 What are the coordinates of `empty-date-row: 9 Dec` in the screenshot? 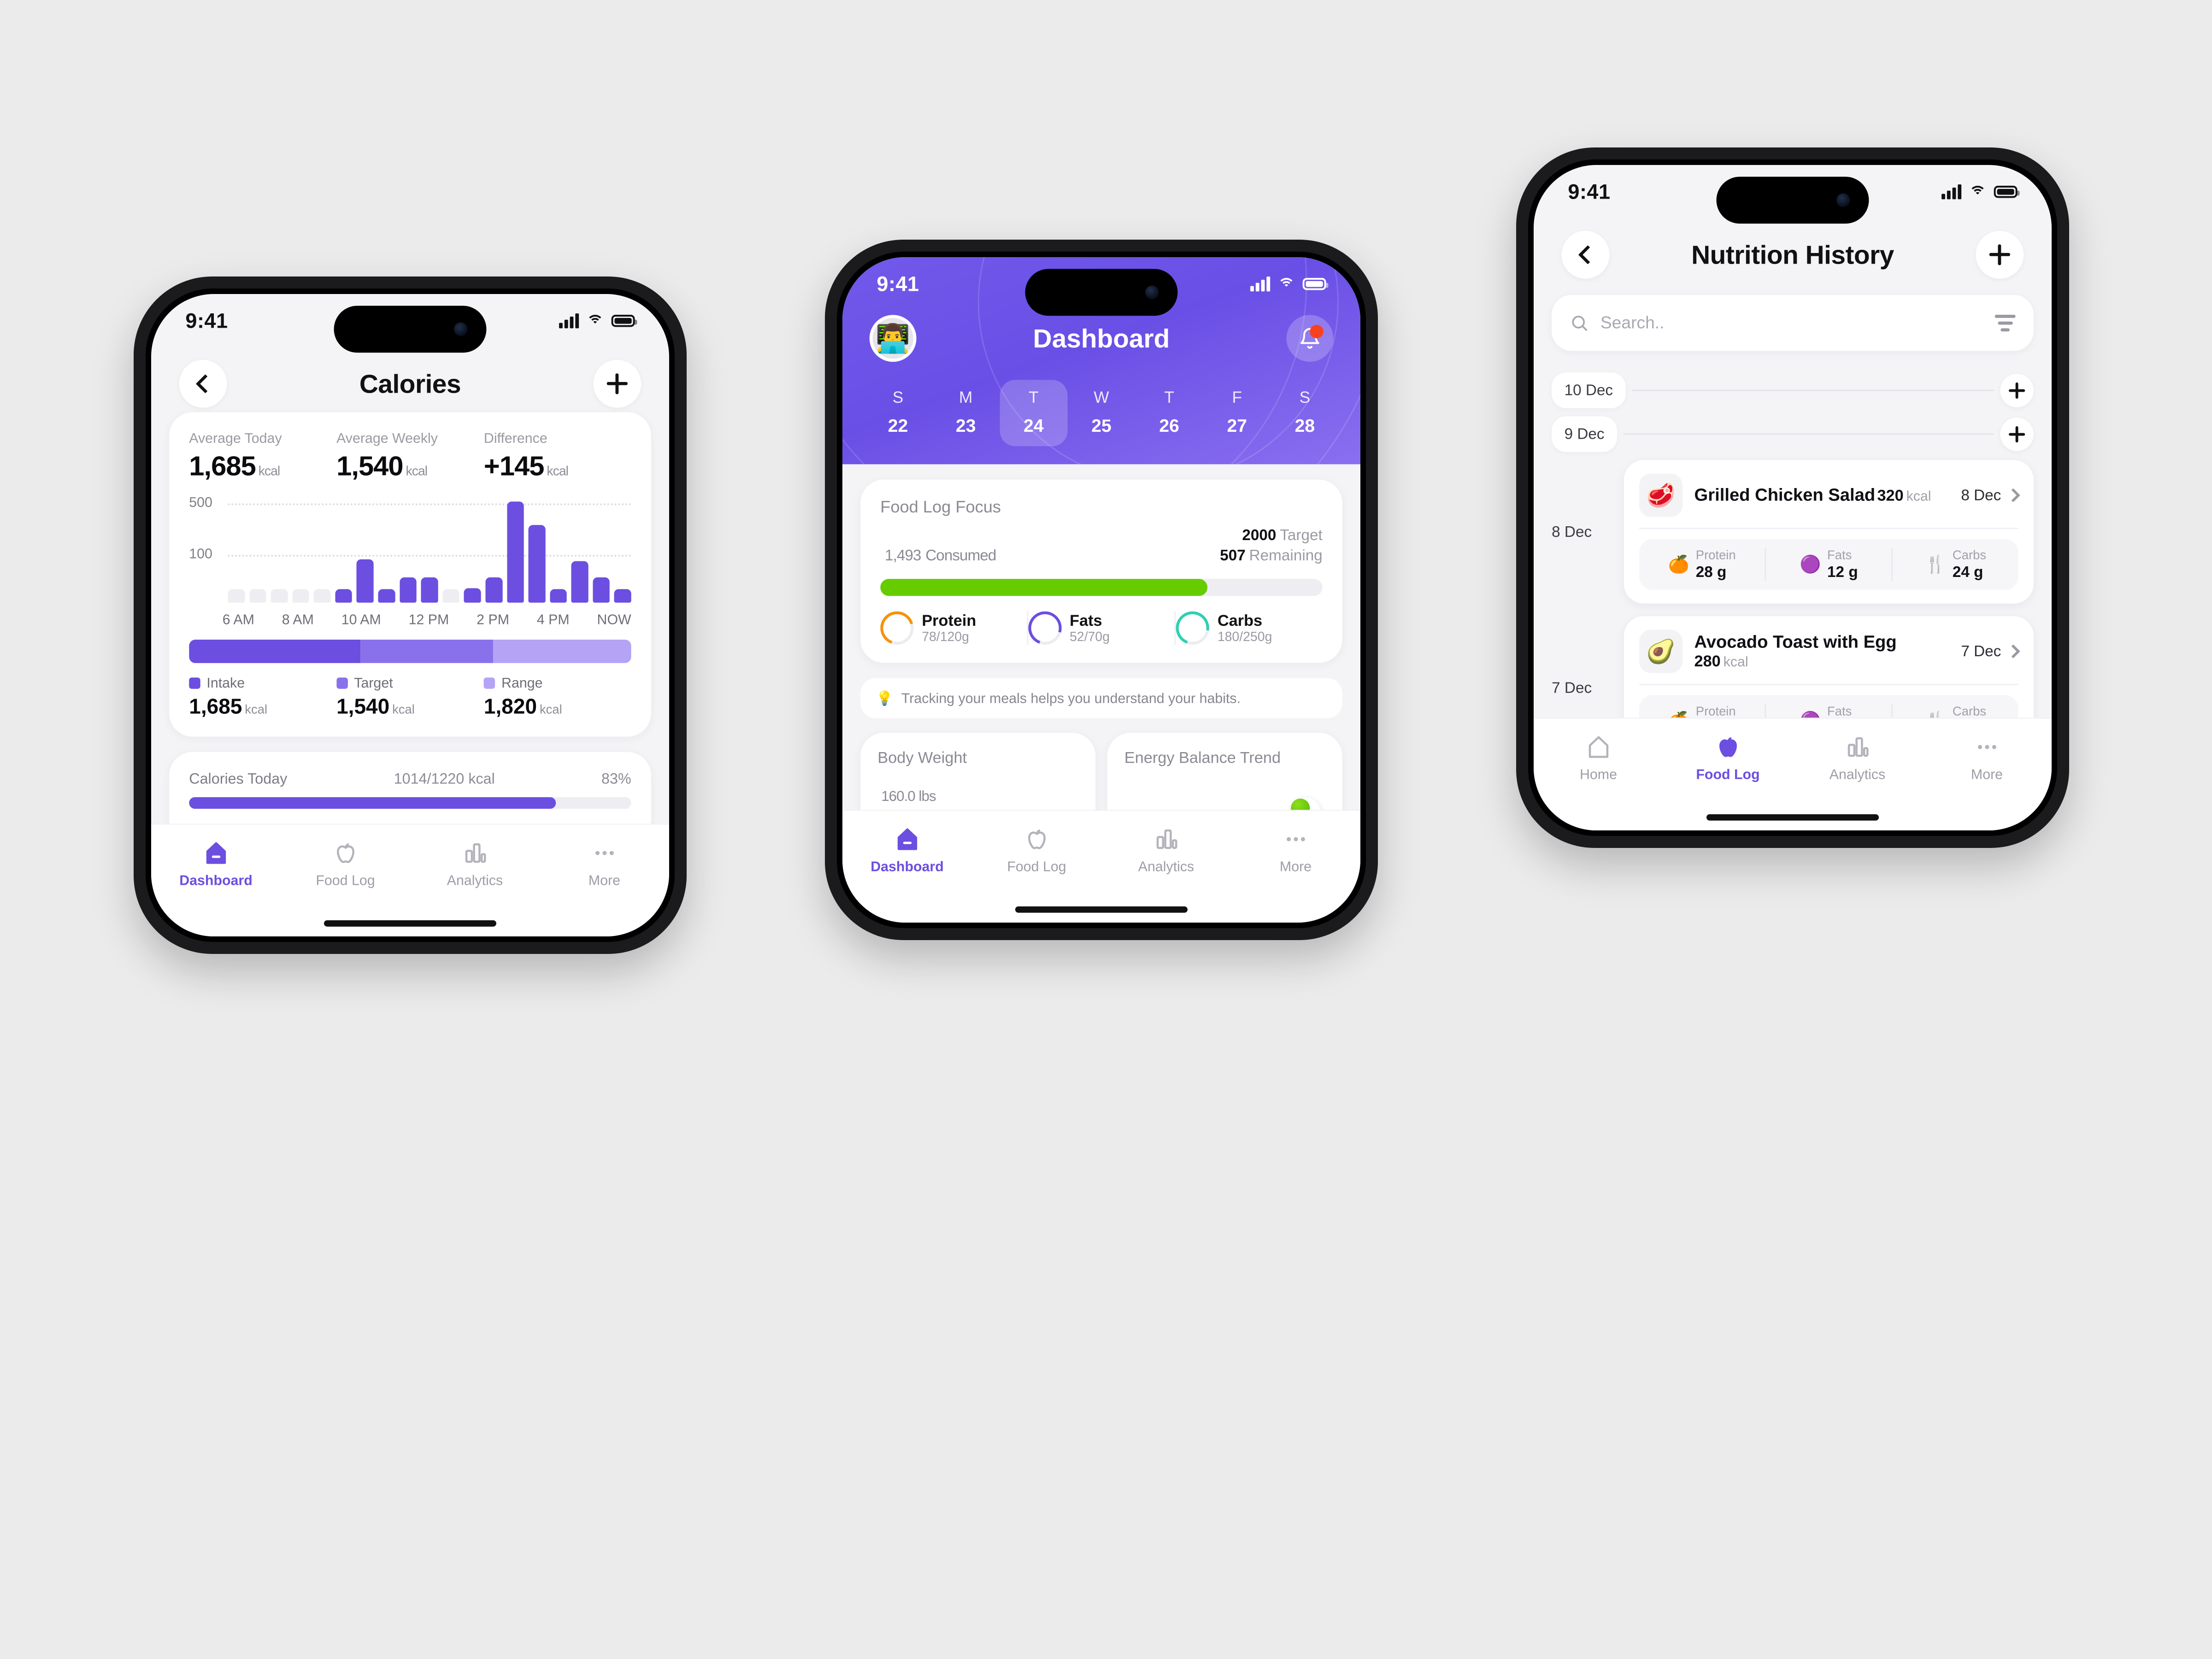 It's located at (1793, 434).